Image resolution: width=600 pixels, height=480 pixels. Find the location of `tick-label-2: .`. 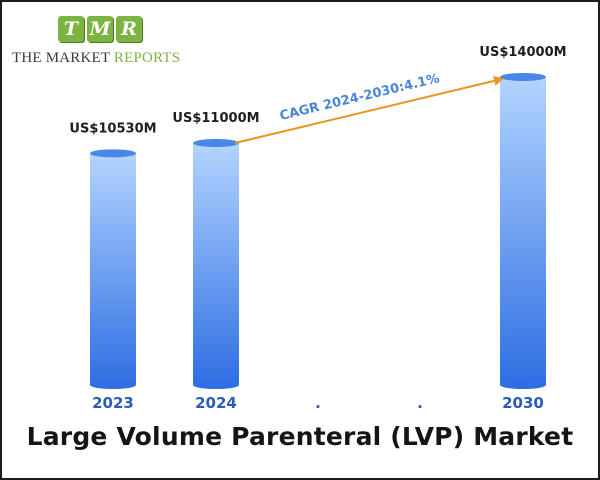

tick-label-2: . is located at coordinates (318, 403).